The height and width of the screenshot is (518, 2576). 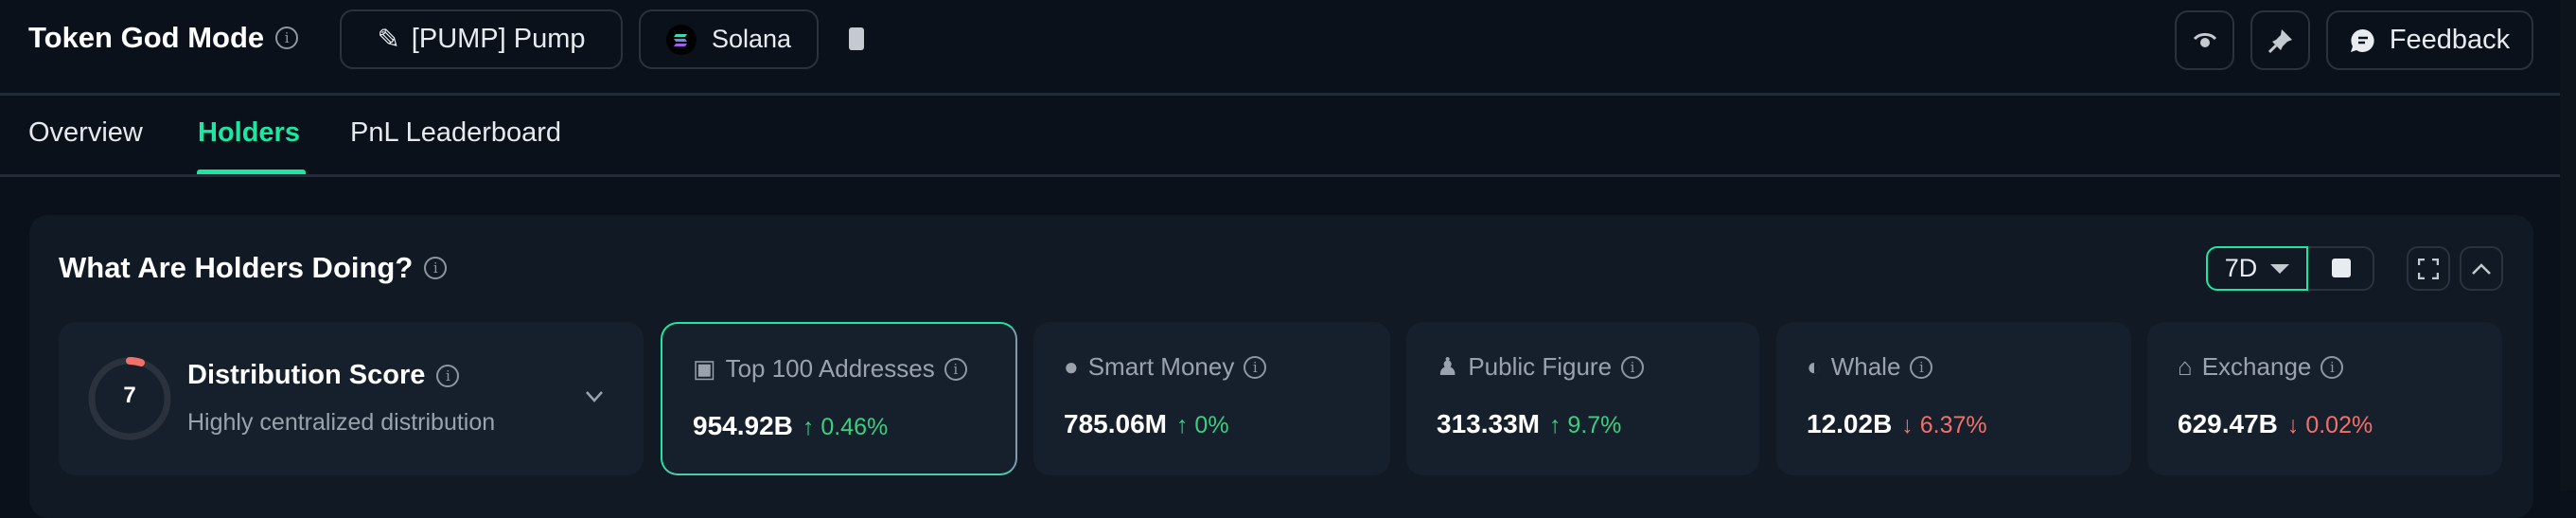 I want to click on score-gauge, so click(x=129, y=398).